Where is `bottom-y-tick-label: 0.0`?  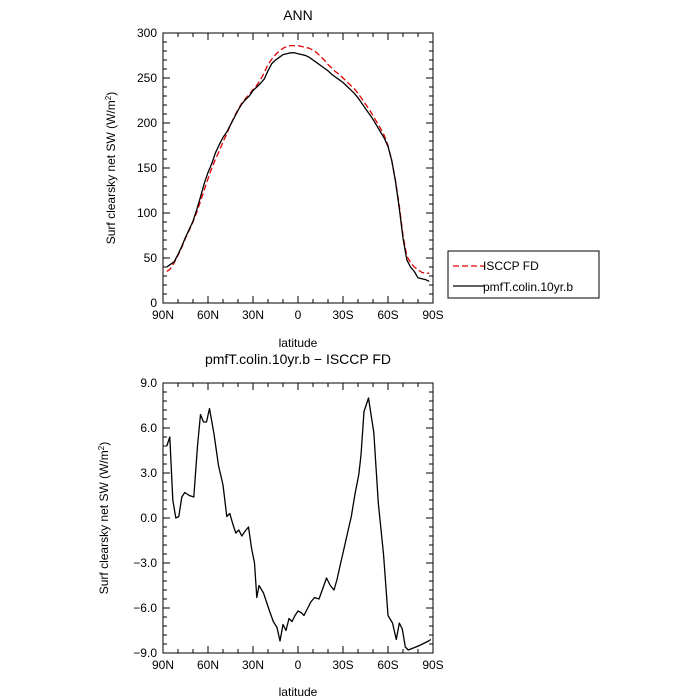
bottom-y-tick-label: 0.0 is located at coordinates (148, 518).